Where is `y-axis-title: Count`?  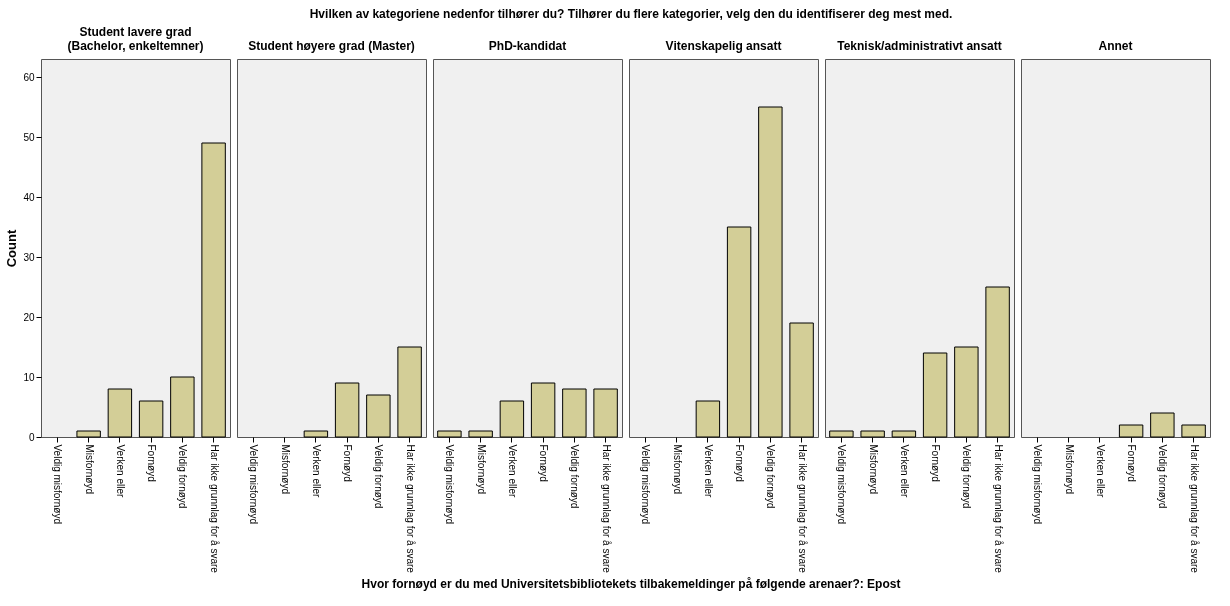
y-axis-title: Count is located at coordinates (12, 248).